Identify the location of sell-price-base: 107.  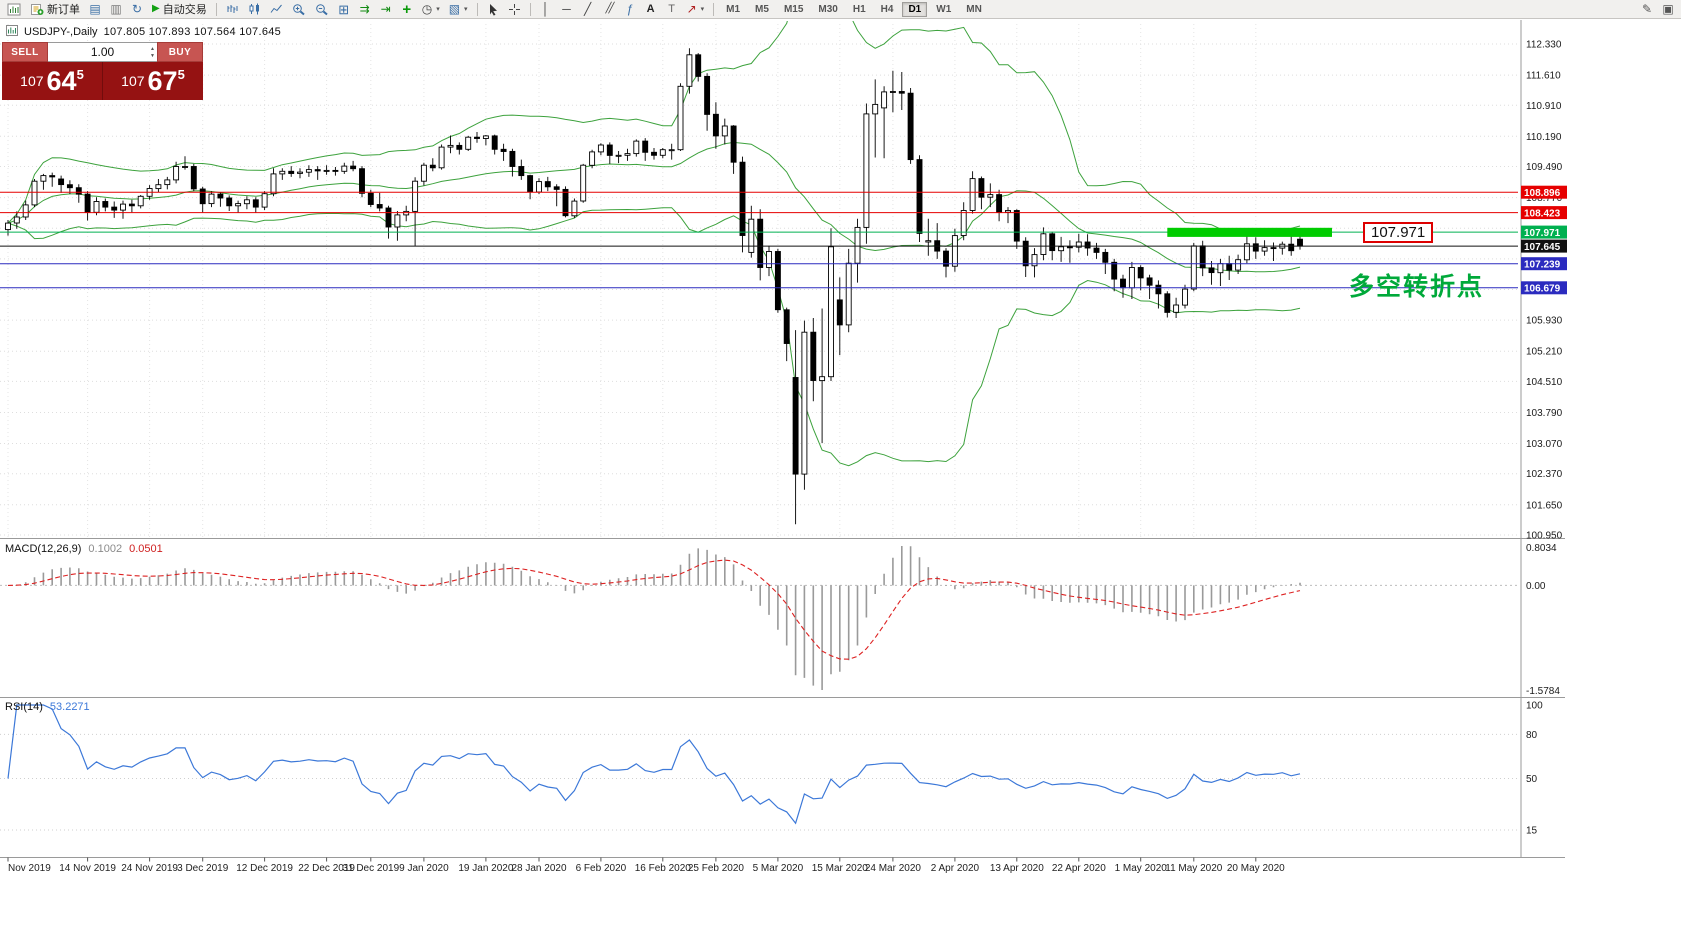
(32, 81).